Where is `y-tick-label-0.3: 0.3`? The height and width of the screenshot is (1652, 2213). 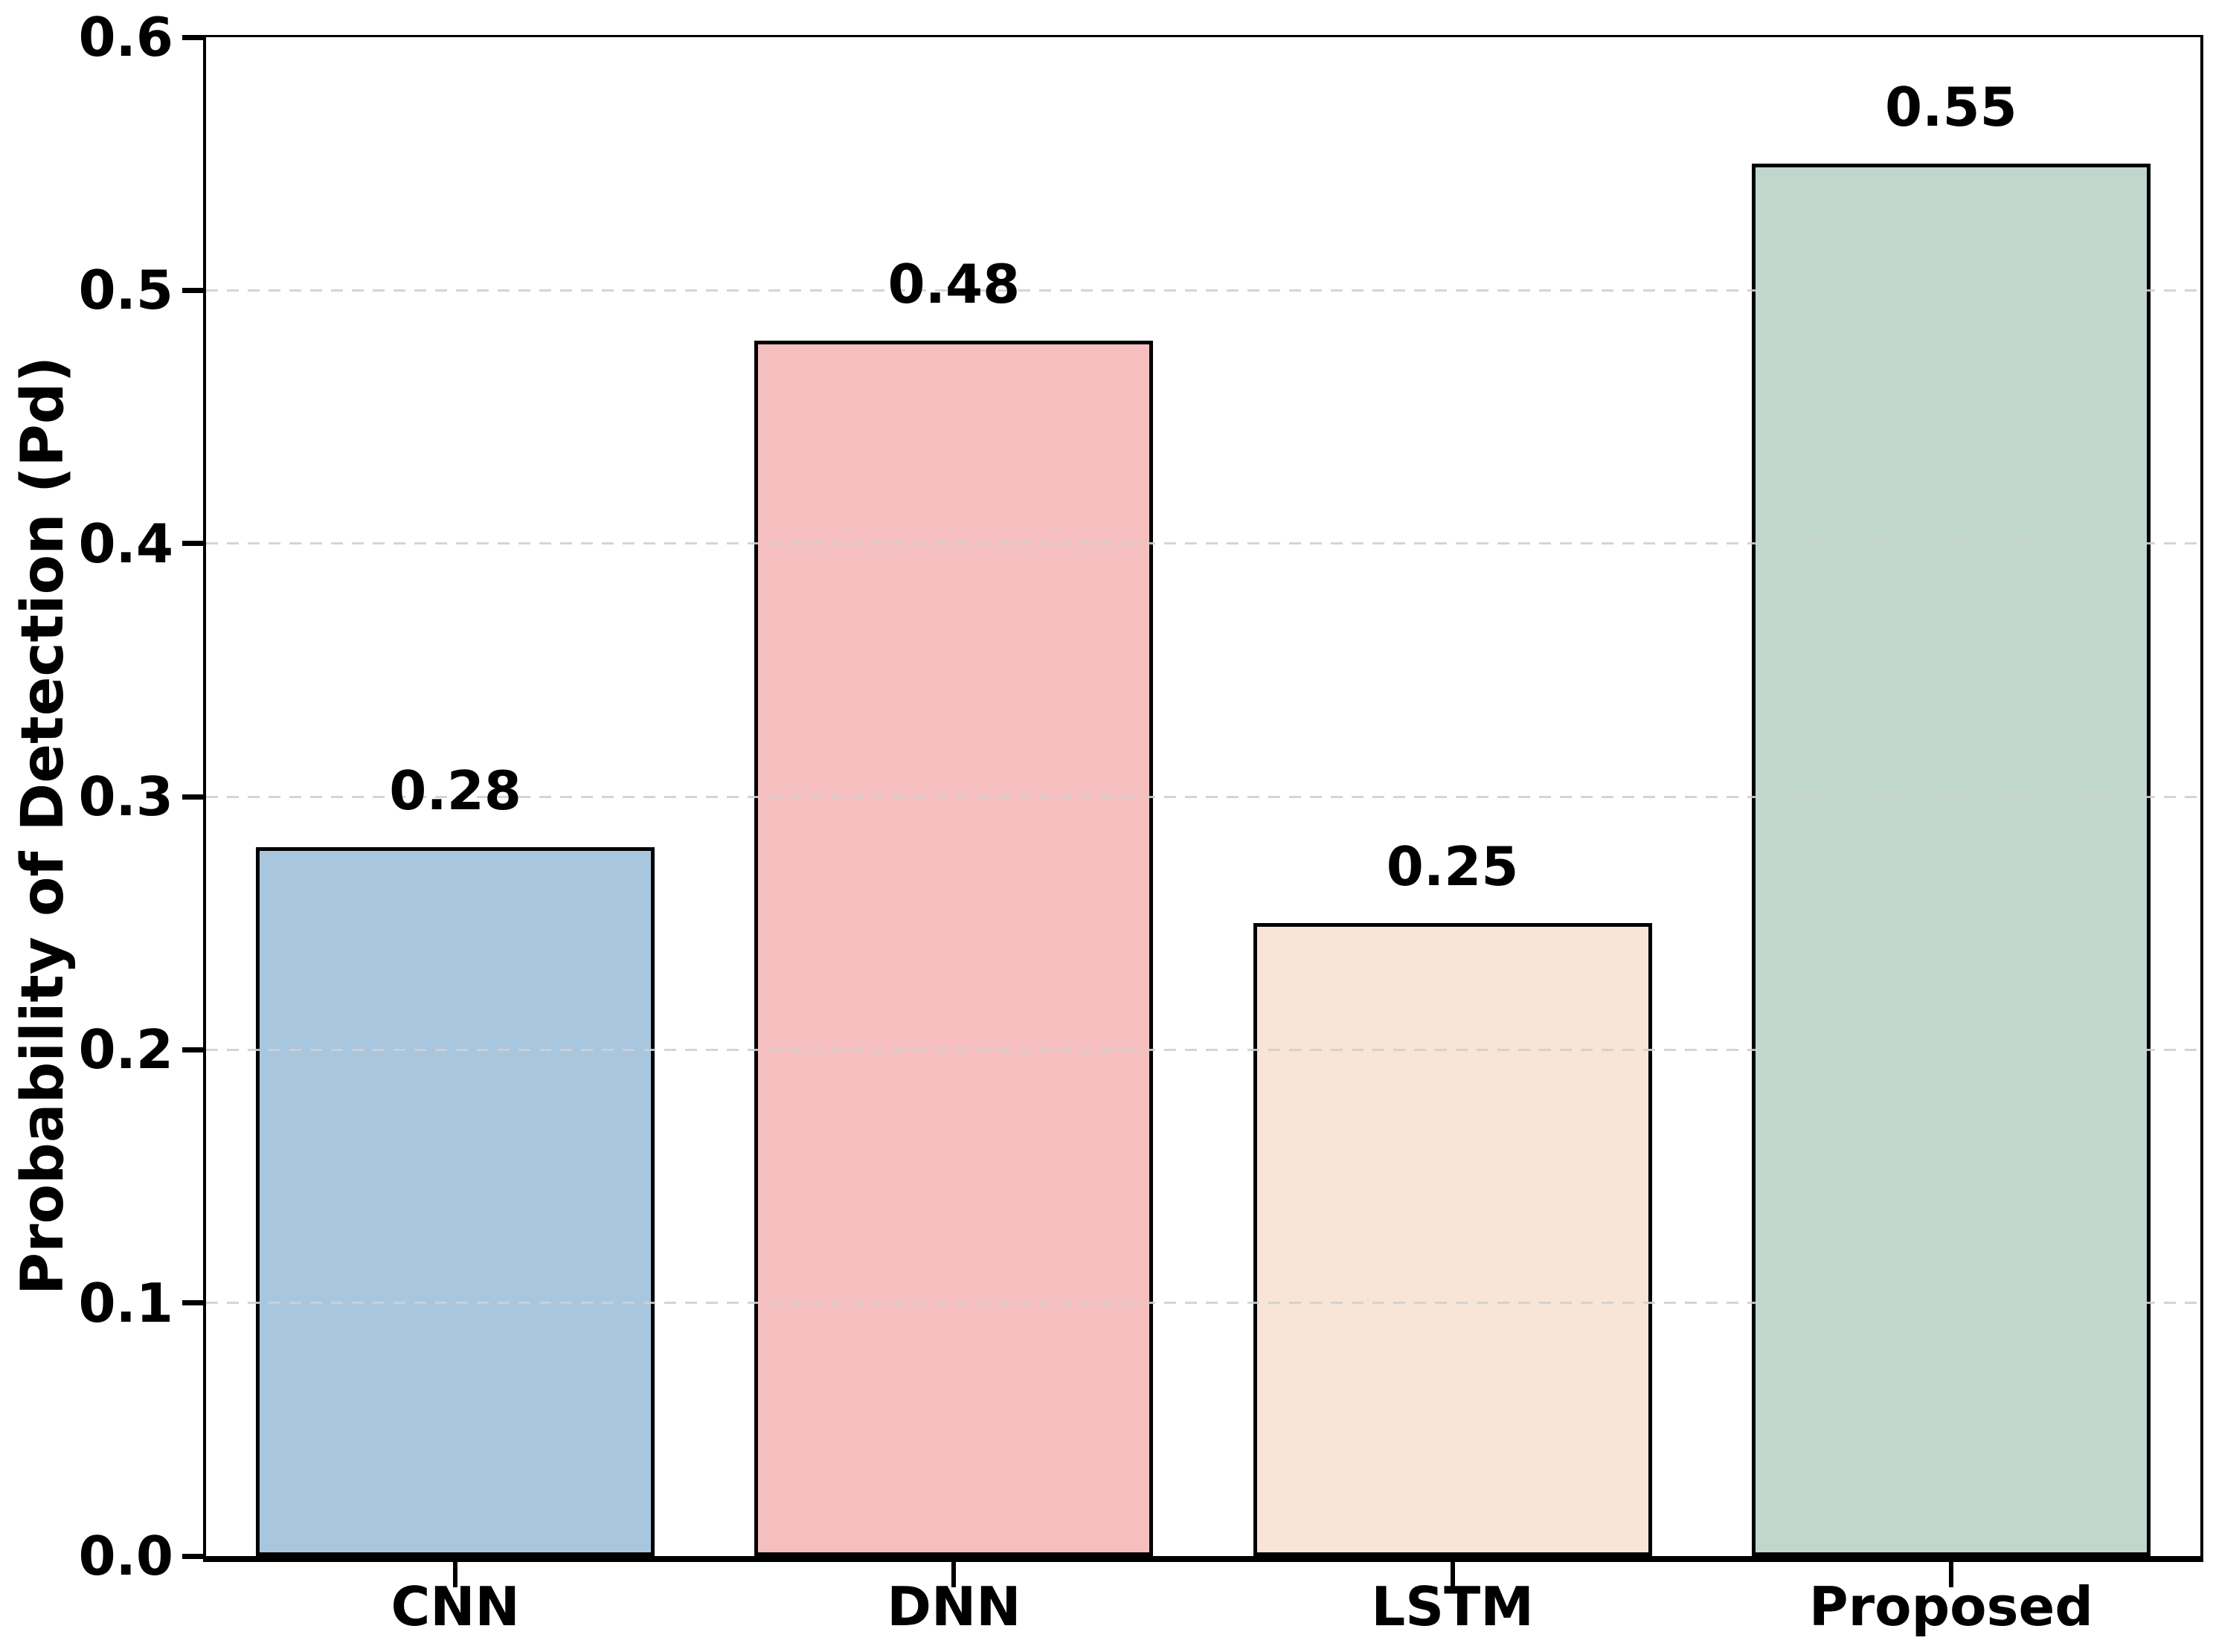
y-tick-label-0.3: 0.3 is located at coordinates (125, 796).